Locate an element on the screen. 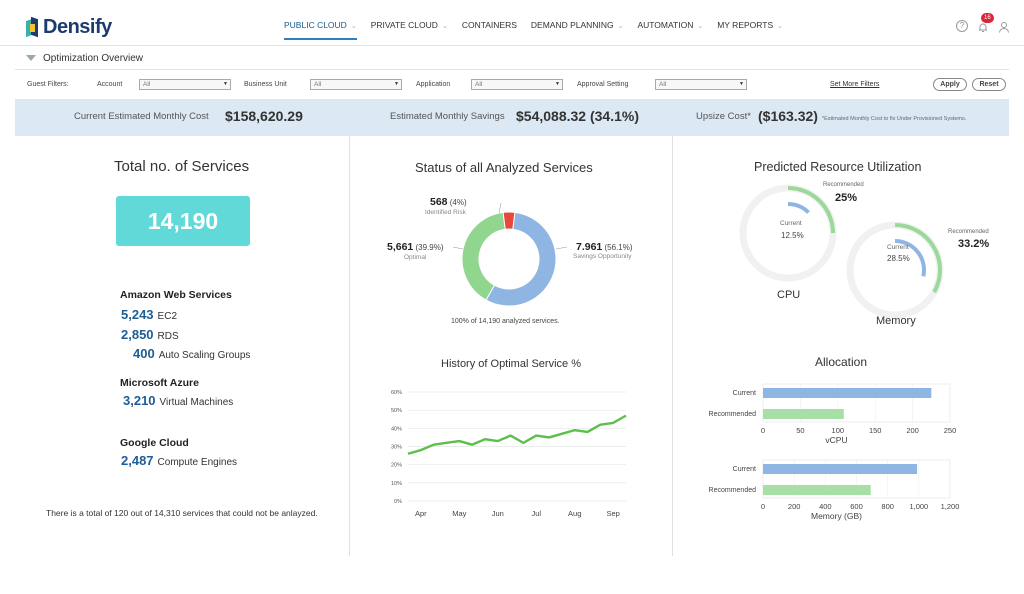  x-tick-label: 50 is located at coordinates (800, 430).